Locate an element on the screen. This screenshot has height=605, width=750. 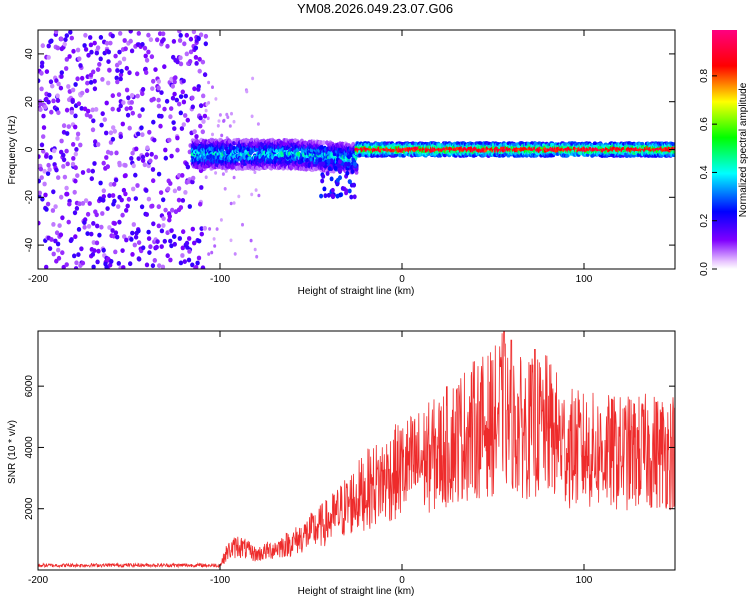
y-tick-label: 4000 is located at coordinates (29, 447).